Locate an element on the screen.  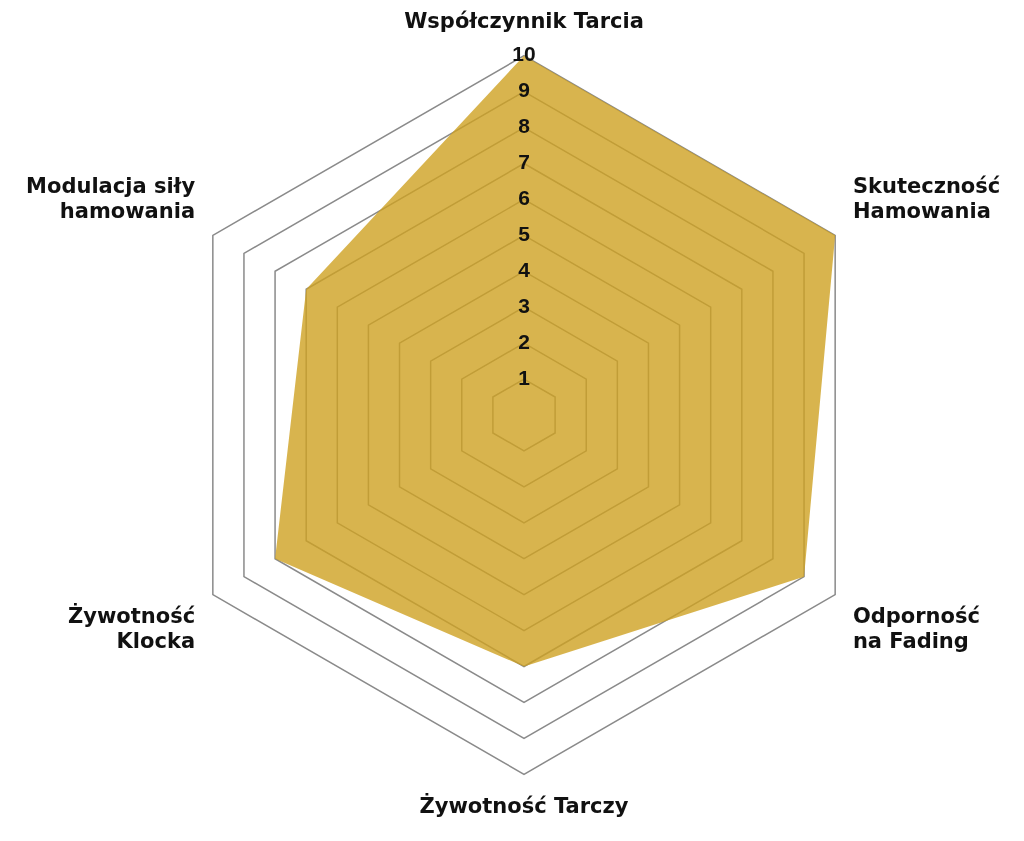
y-tick-label: 7 is located at coordinates (524, 162).